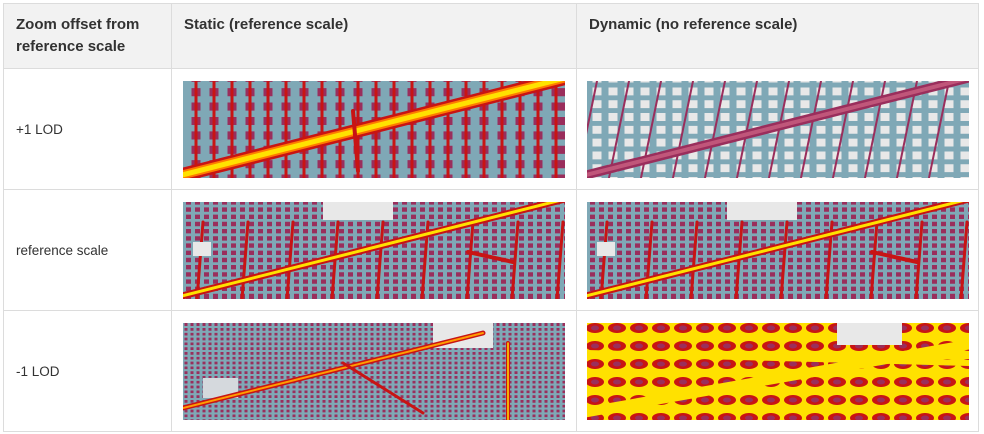 The width and height of the screenshot is (984, 434). I want to click on row-label: +1 LOD, so click(87, 129).